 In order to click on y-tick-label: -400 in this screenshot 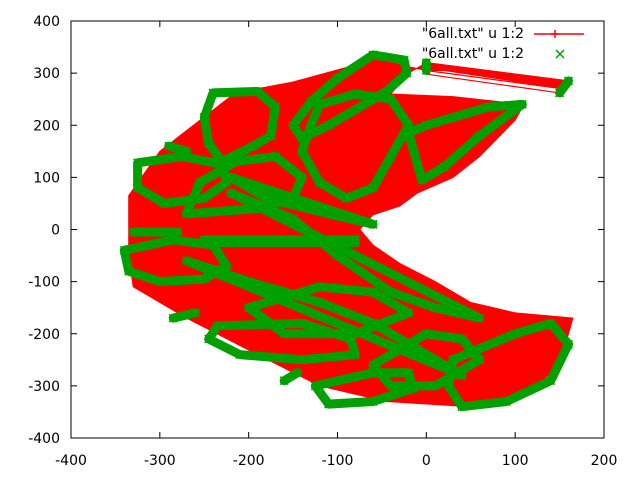, I will do `click(44, 439)`.